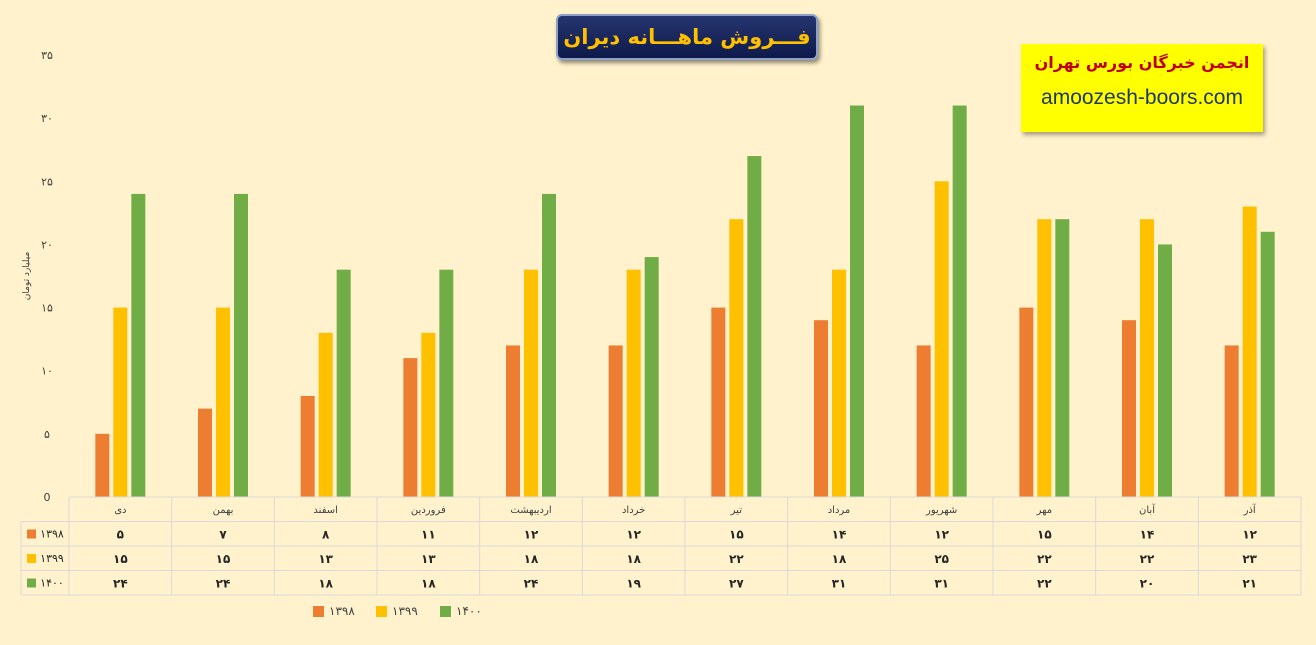 The width and height of the screenshot is (1316, 645). I want to click on data-label: ۱۹, so click(633, 584).